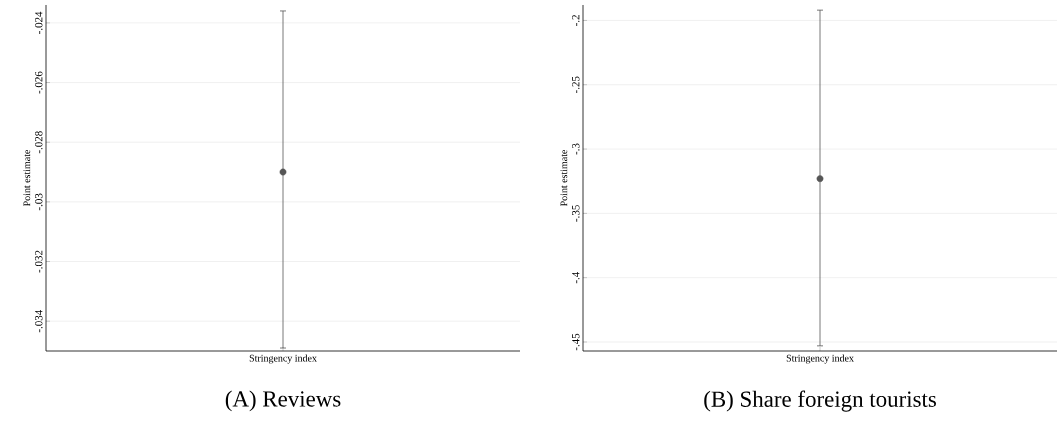 Image resolution: width=1057 pixels, height=432 pixels. Describe the element at coordinates (576, 277) in the screenshot. I see `y-tick-label: -.4` at that location.